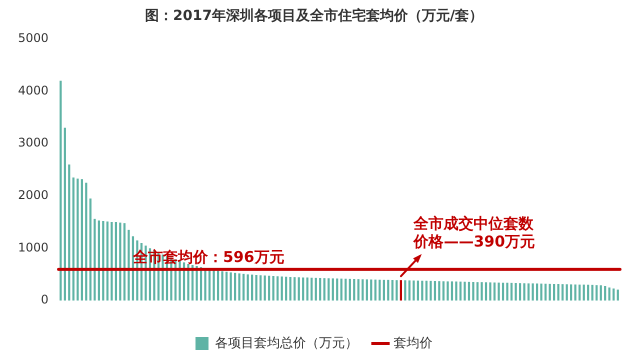  What do you see at coordinates (33, 37) in the screenshot?
I see `y-tick-label: 5000` at bounding box center [33, 37].